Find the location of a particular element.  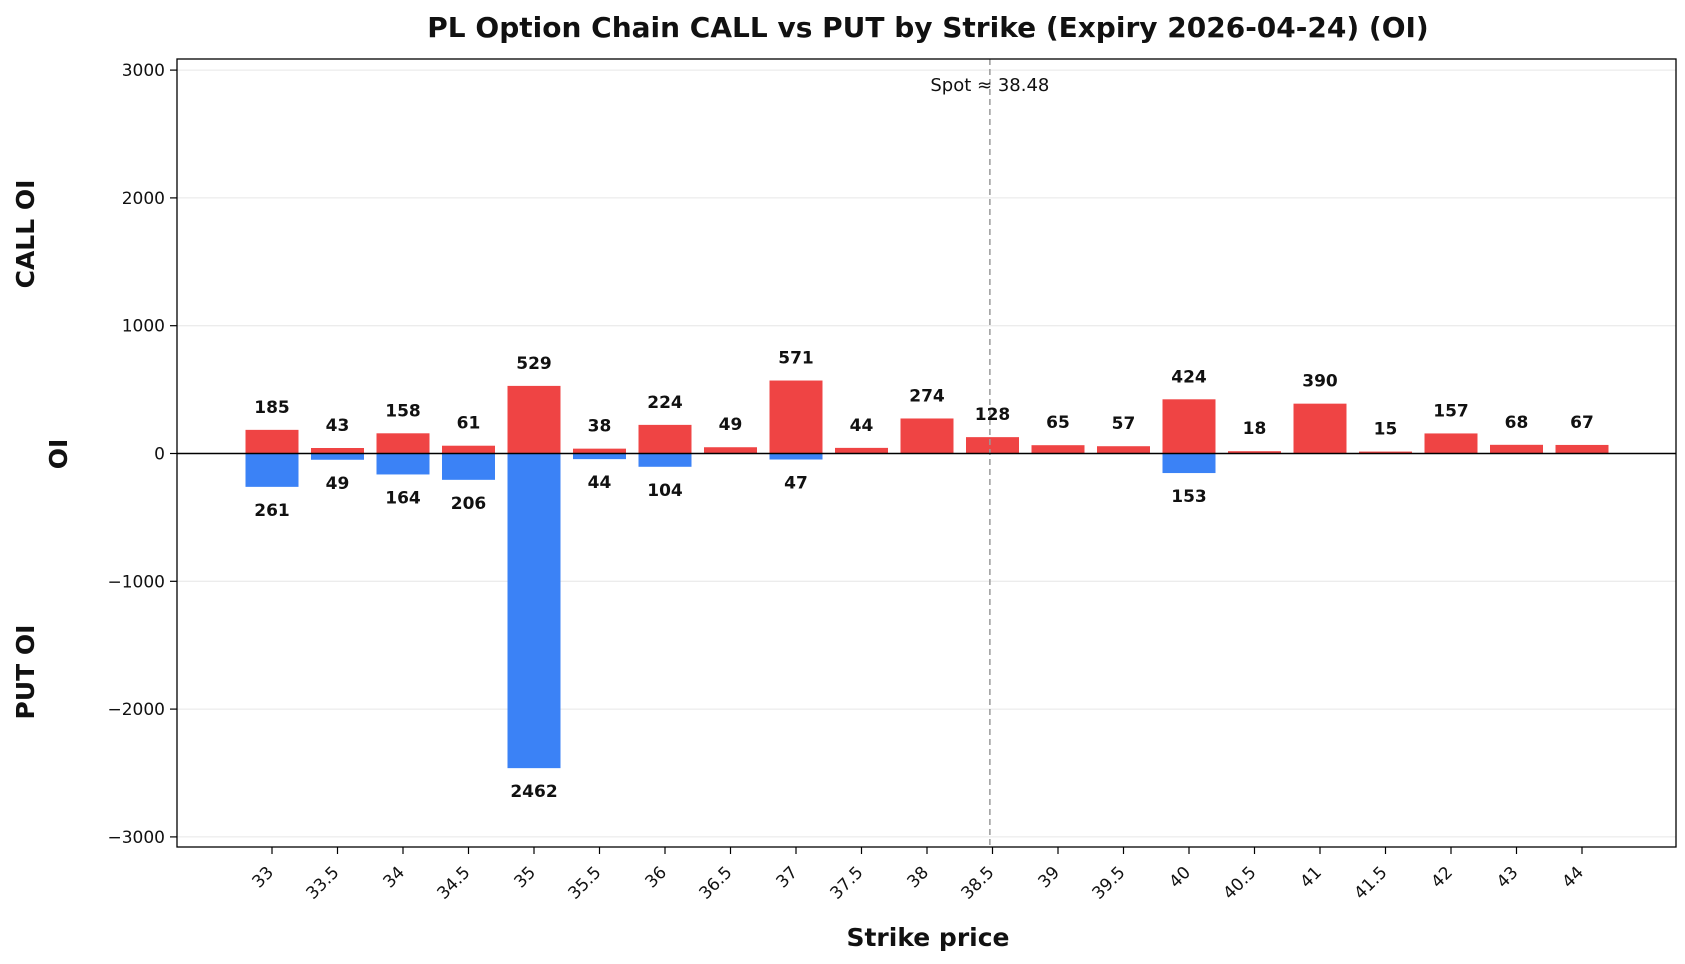

call-value-label: 61 is located at coordinates (469, 424).